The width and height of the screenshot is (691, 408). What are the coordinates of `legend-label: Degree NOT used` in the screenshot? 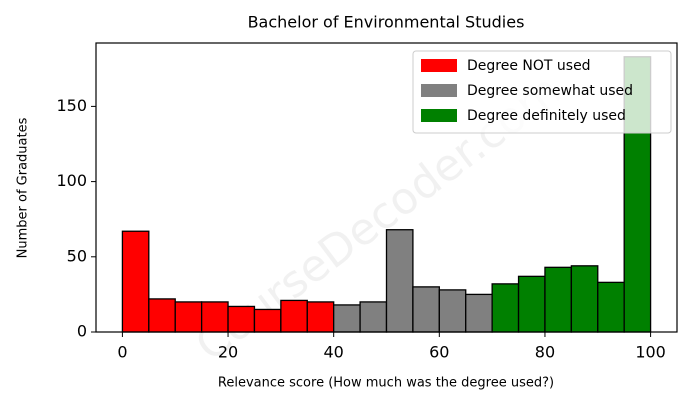 It's located at (529, 66).